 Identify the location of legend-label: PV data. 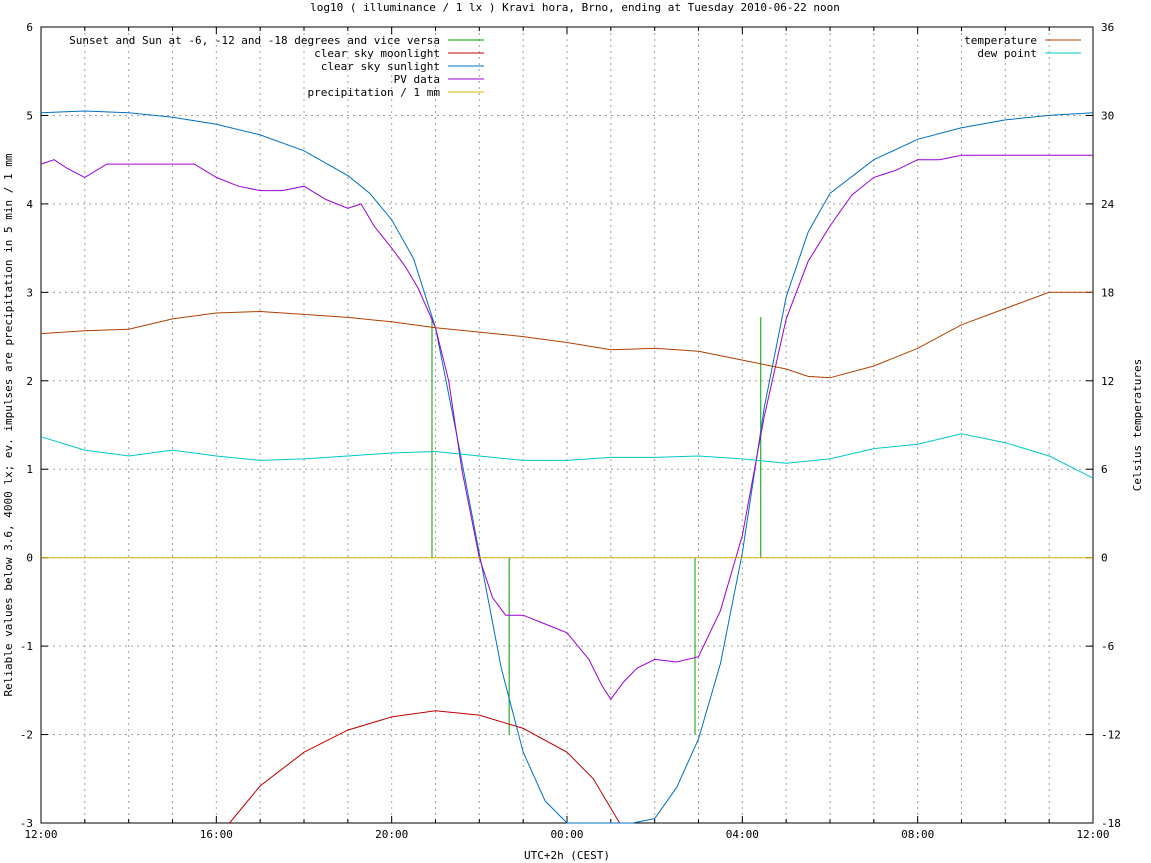
(417, 79).